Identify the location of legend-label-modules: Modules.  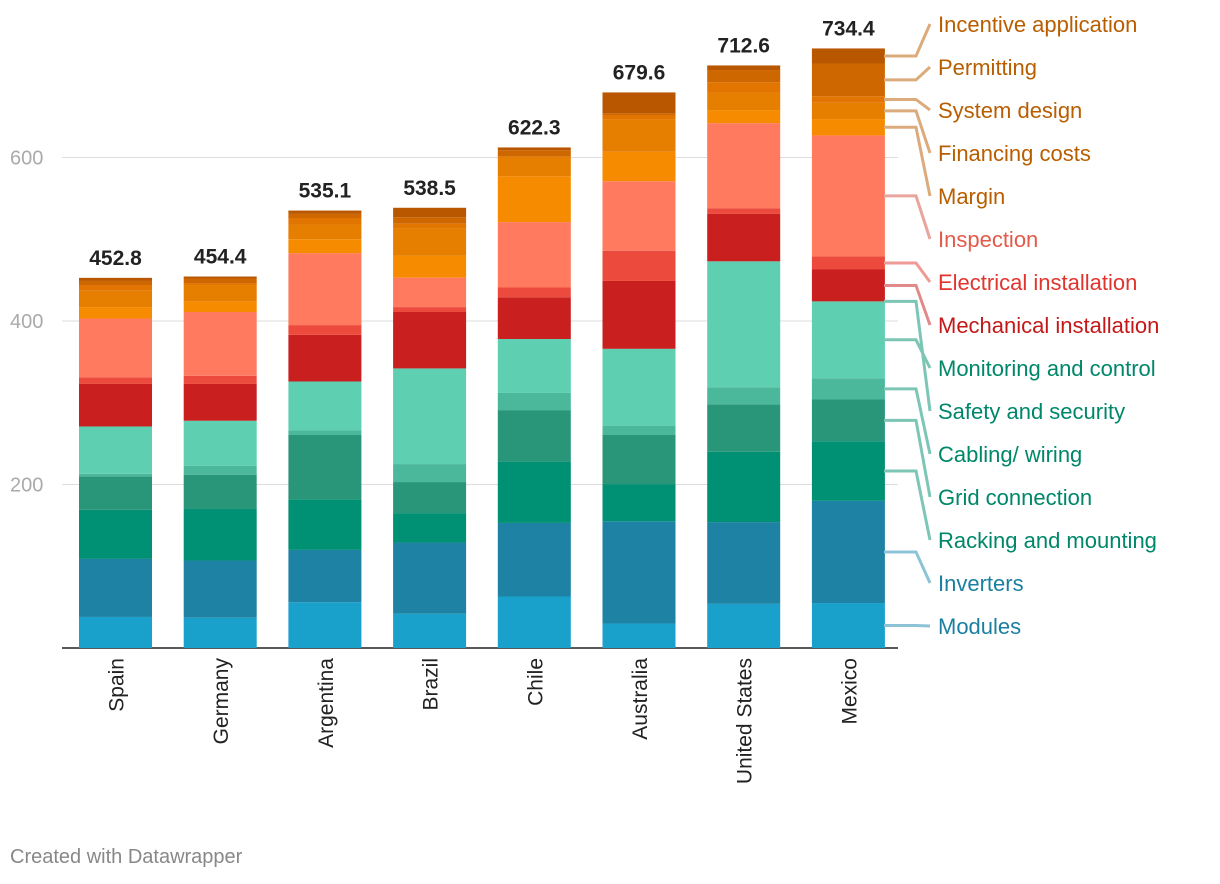
(979, 626).